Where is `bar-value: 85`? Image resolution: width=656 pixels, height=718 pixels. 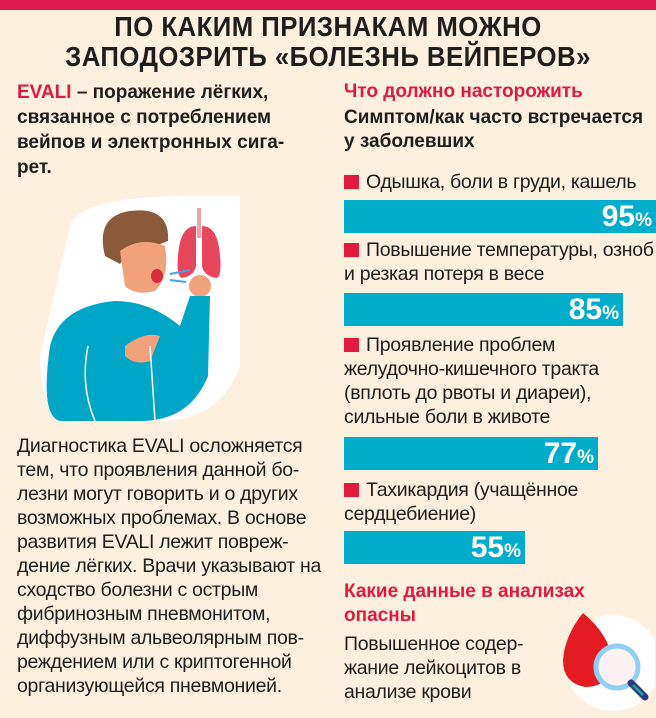 bar-value: 85 is located at coordinates (585, 309).